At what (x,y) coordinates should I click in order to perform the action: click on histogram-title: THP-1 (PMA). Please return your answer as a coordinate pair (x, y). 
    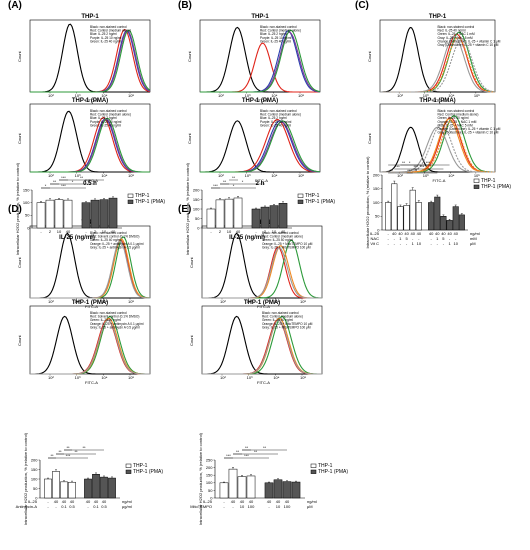
    Looking at the image, I should click on (262, 303).